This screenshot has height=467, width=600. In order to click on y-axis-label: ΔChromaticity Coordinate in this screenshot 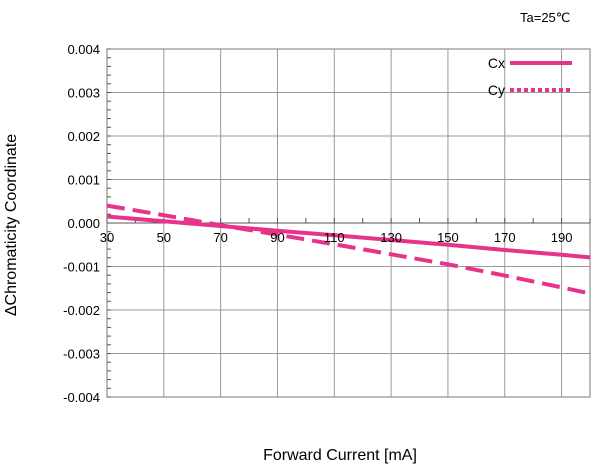, I will do `click(11, 225)`.